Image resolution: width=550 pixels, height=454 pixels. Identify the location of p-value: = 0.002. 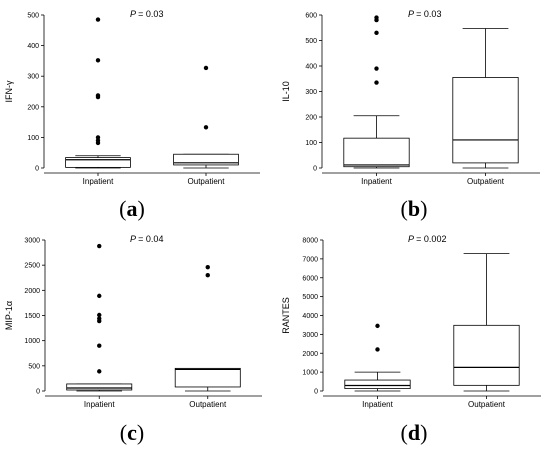
(431, 239).